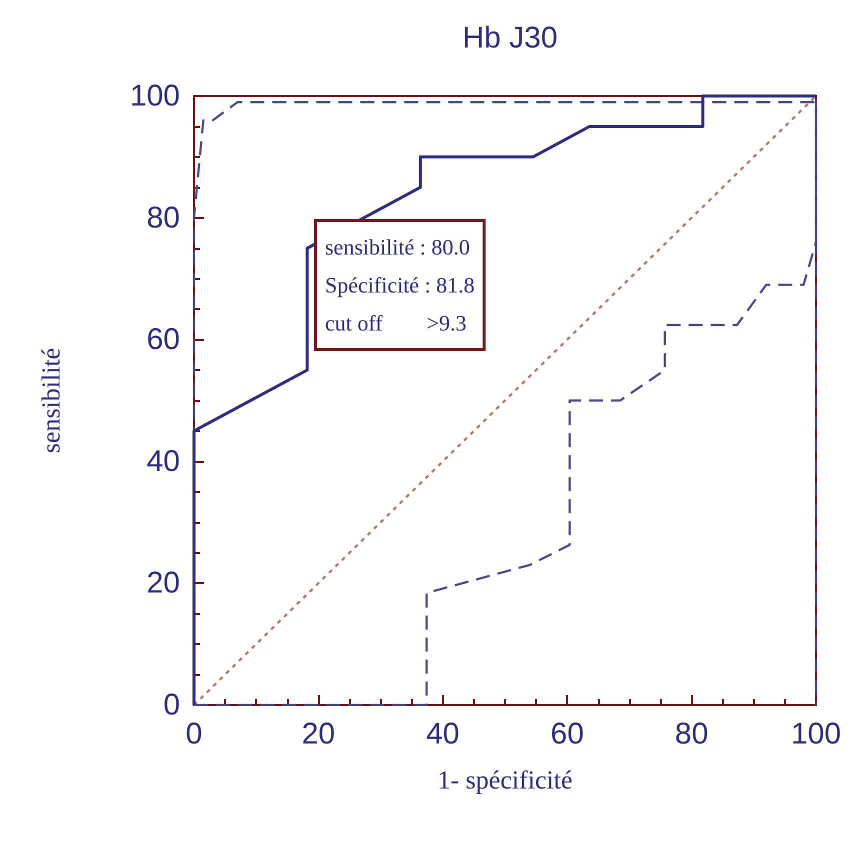 The image size is (856, 850). I want to click on annotation: cut off >9.3, so click(396, 323).